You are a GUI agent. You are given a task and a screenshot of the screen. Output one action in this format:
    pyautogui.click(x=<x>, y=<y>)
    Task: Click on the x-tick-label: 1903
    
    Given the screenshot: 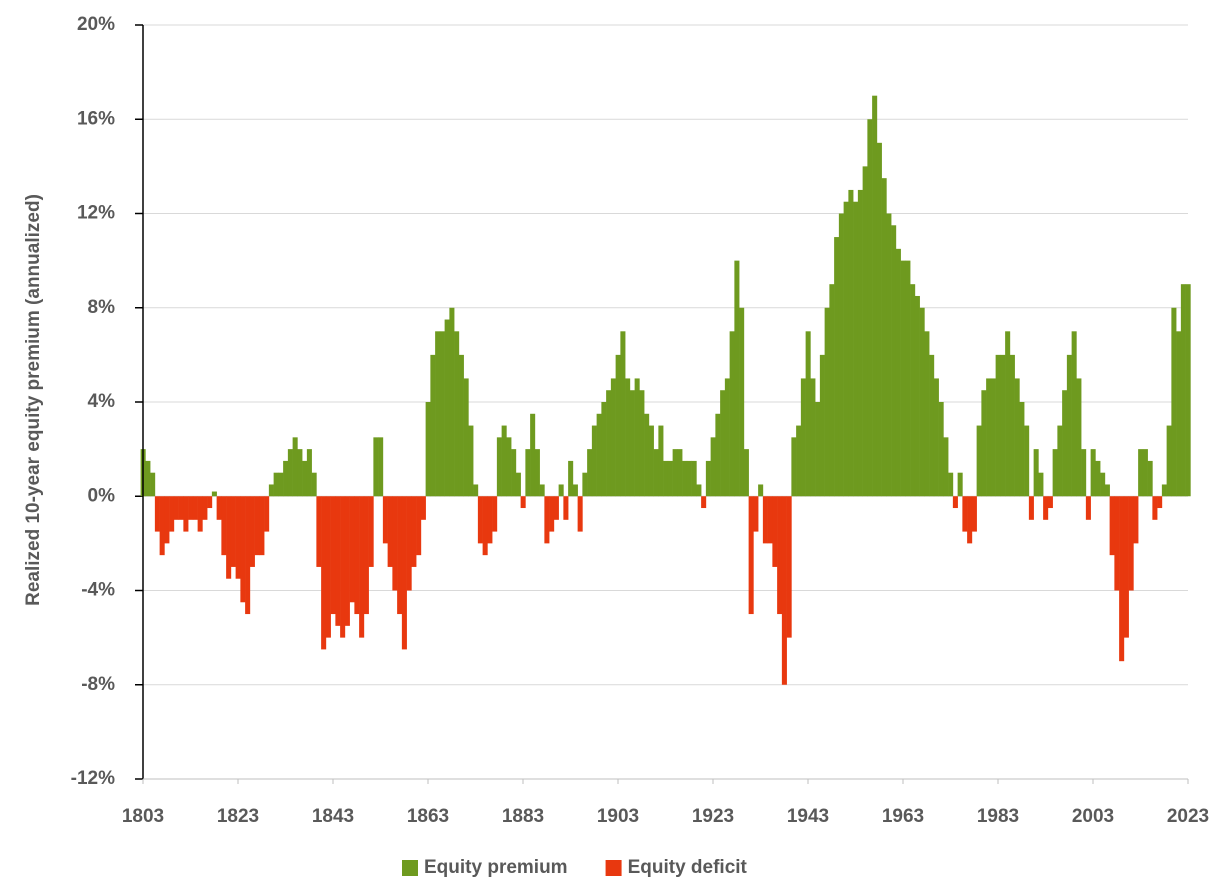 What is the action you would take?
    pyautogui.click(x=618, y=816)
    